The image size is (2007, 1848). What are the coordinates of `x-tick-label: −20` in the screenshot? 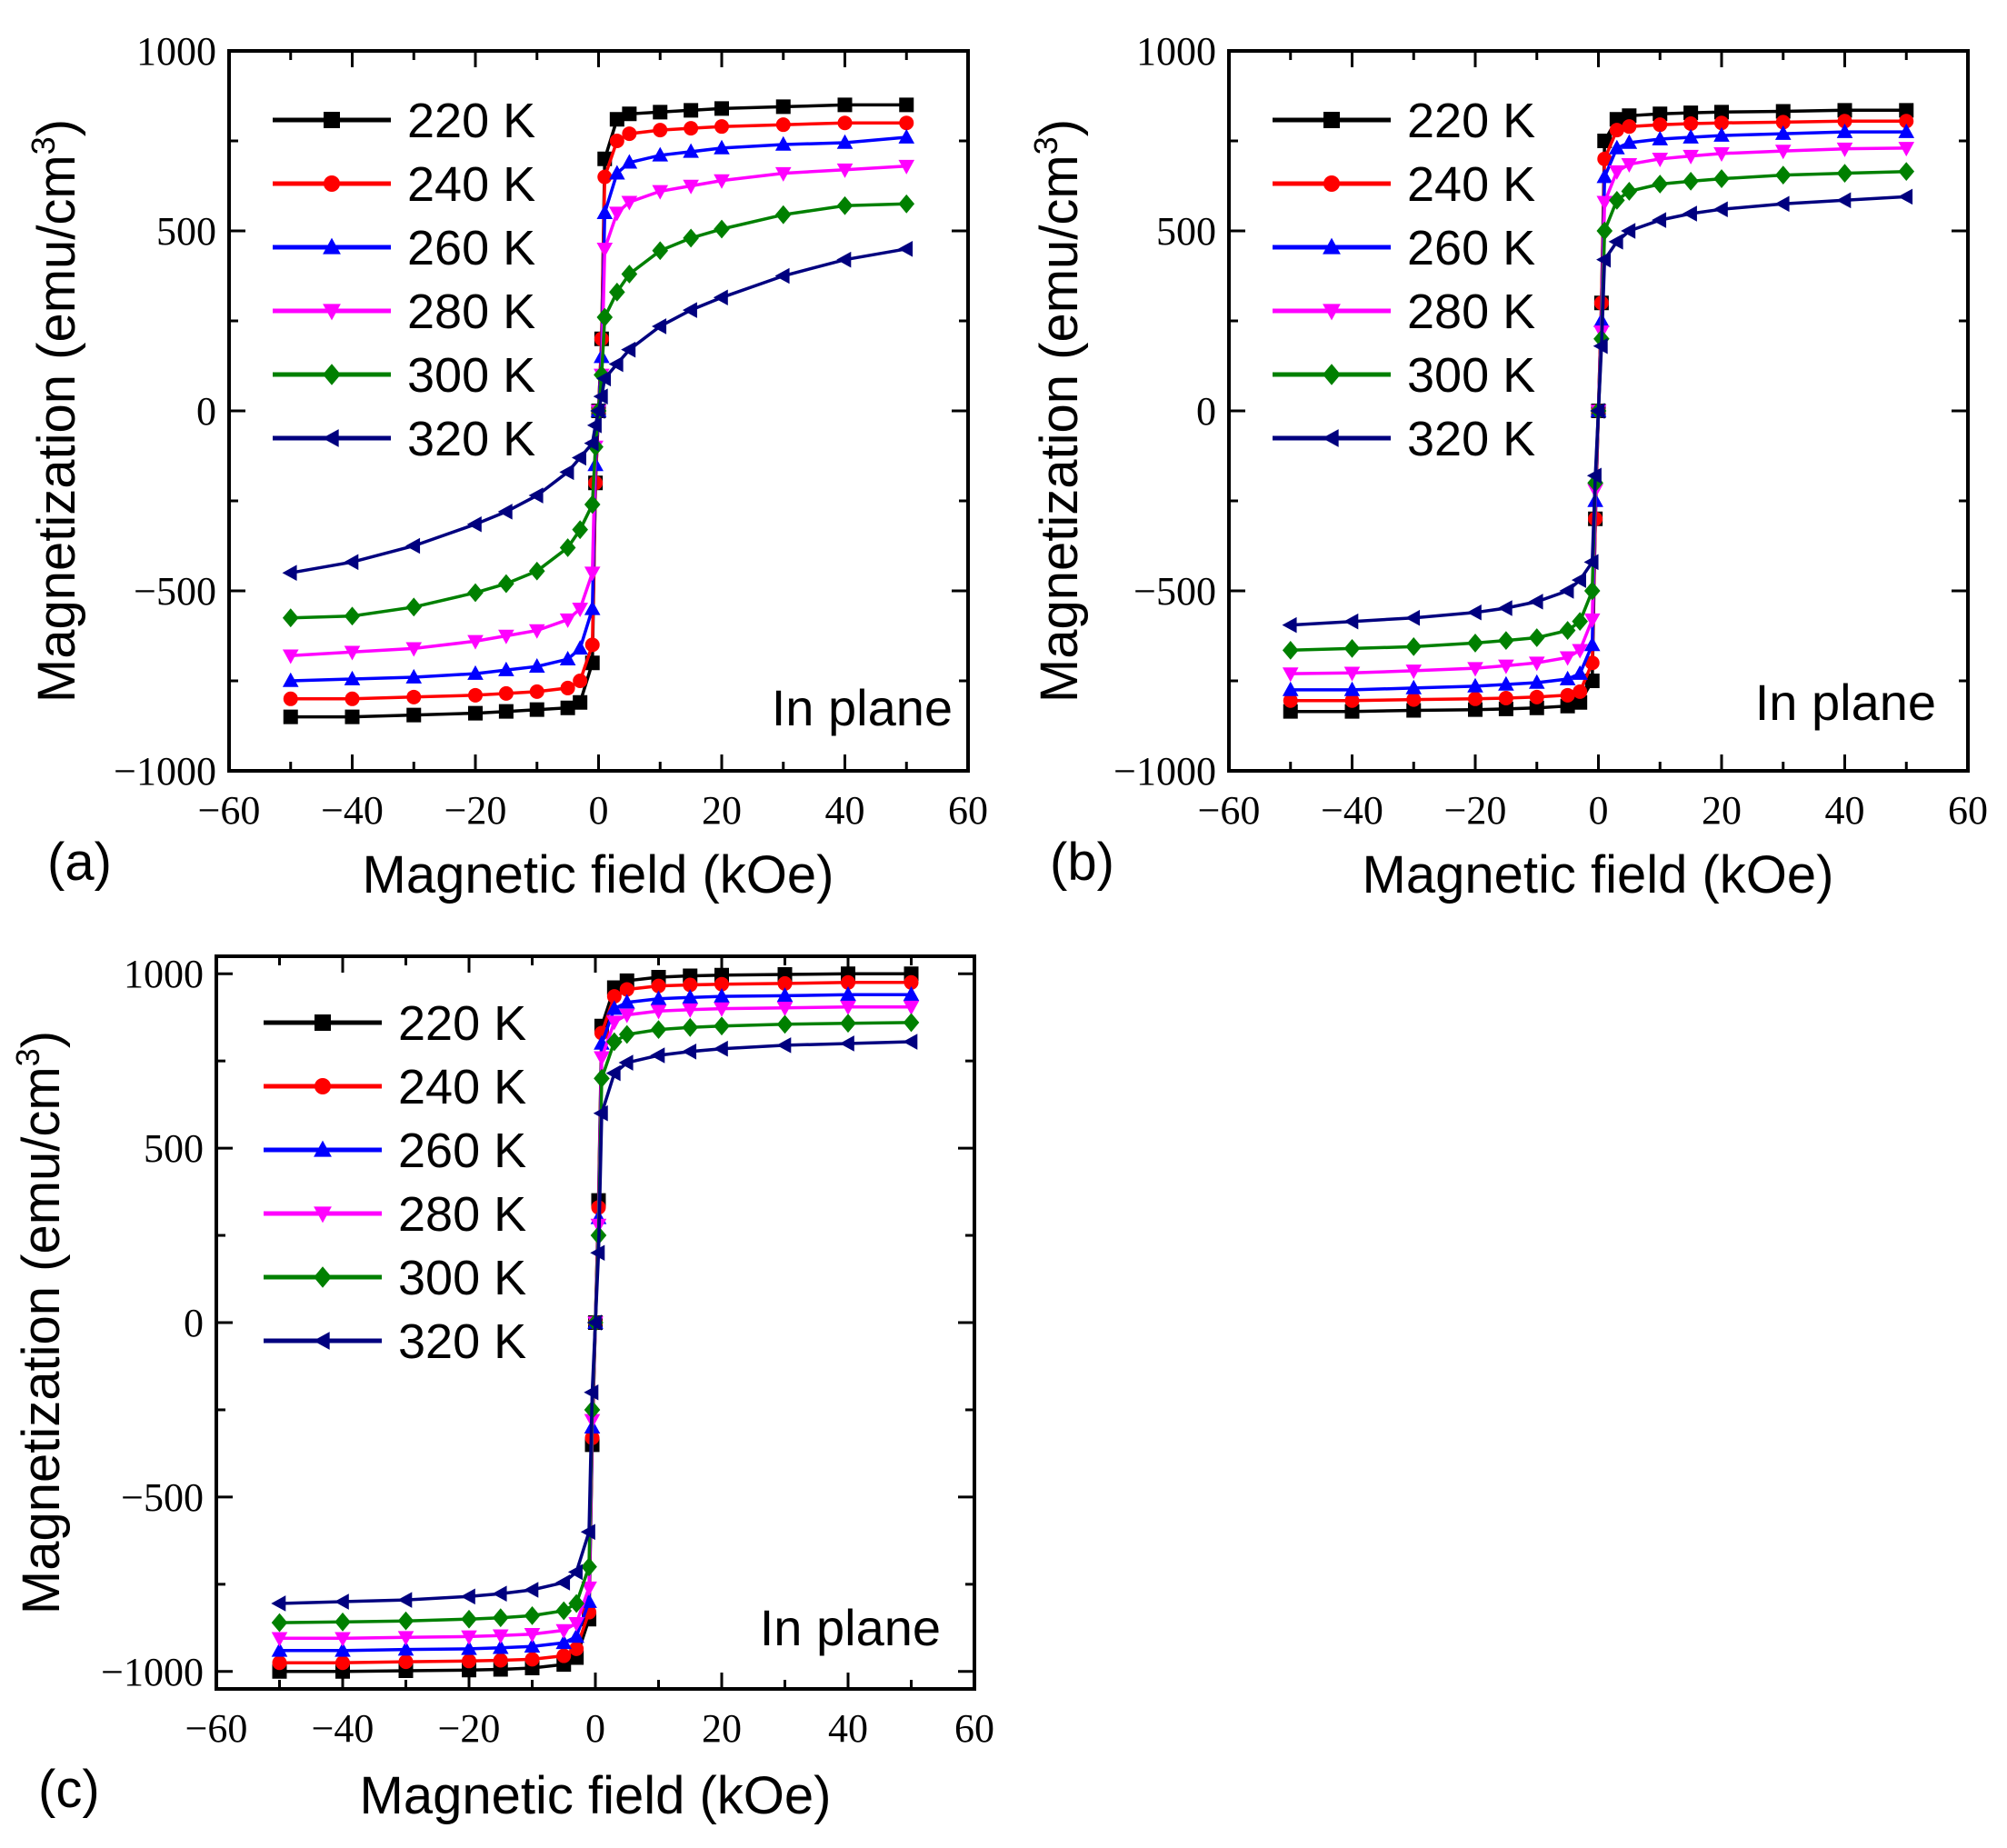 It's located at (469, 1728).